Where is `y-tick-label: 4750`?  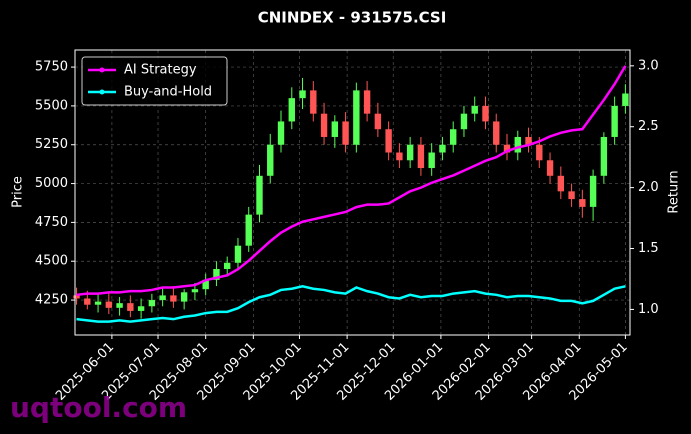
y-tick-label: 4750 is located at coordinates (51, 222).